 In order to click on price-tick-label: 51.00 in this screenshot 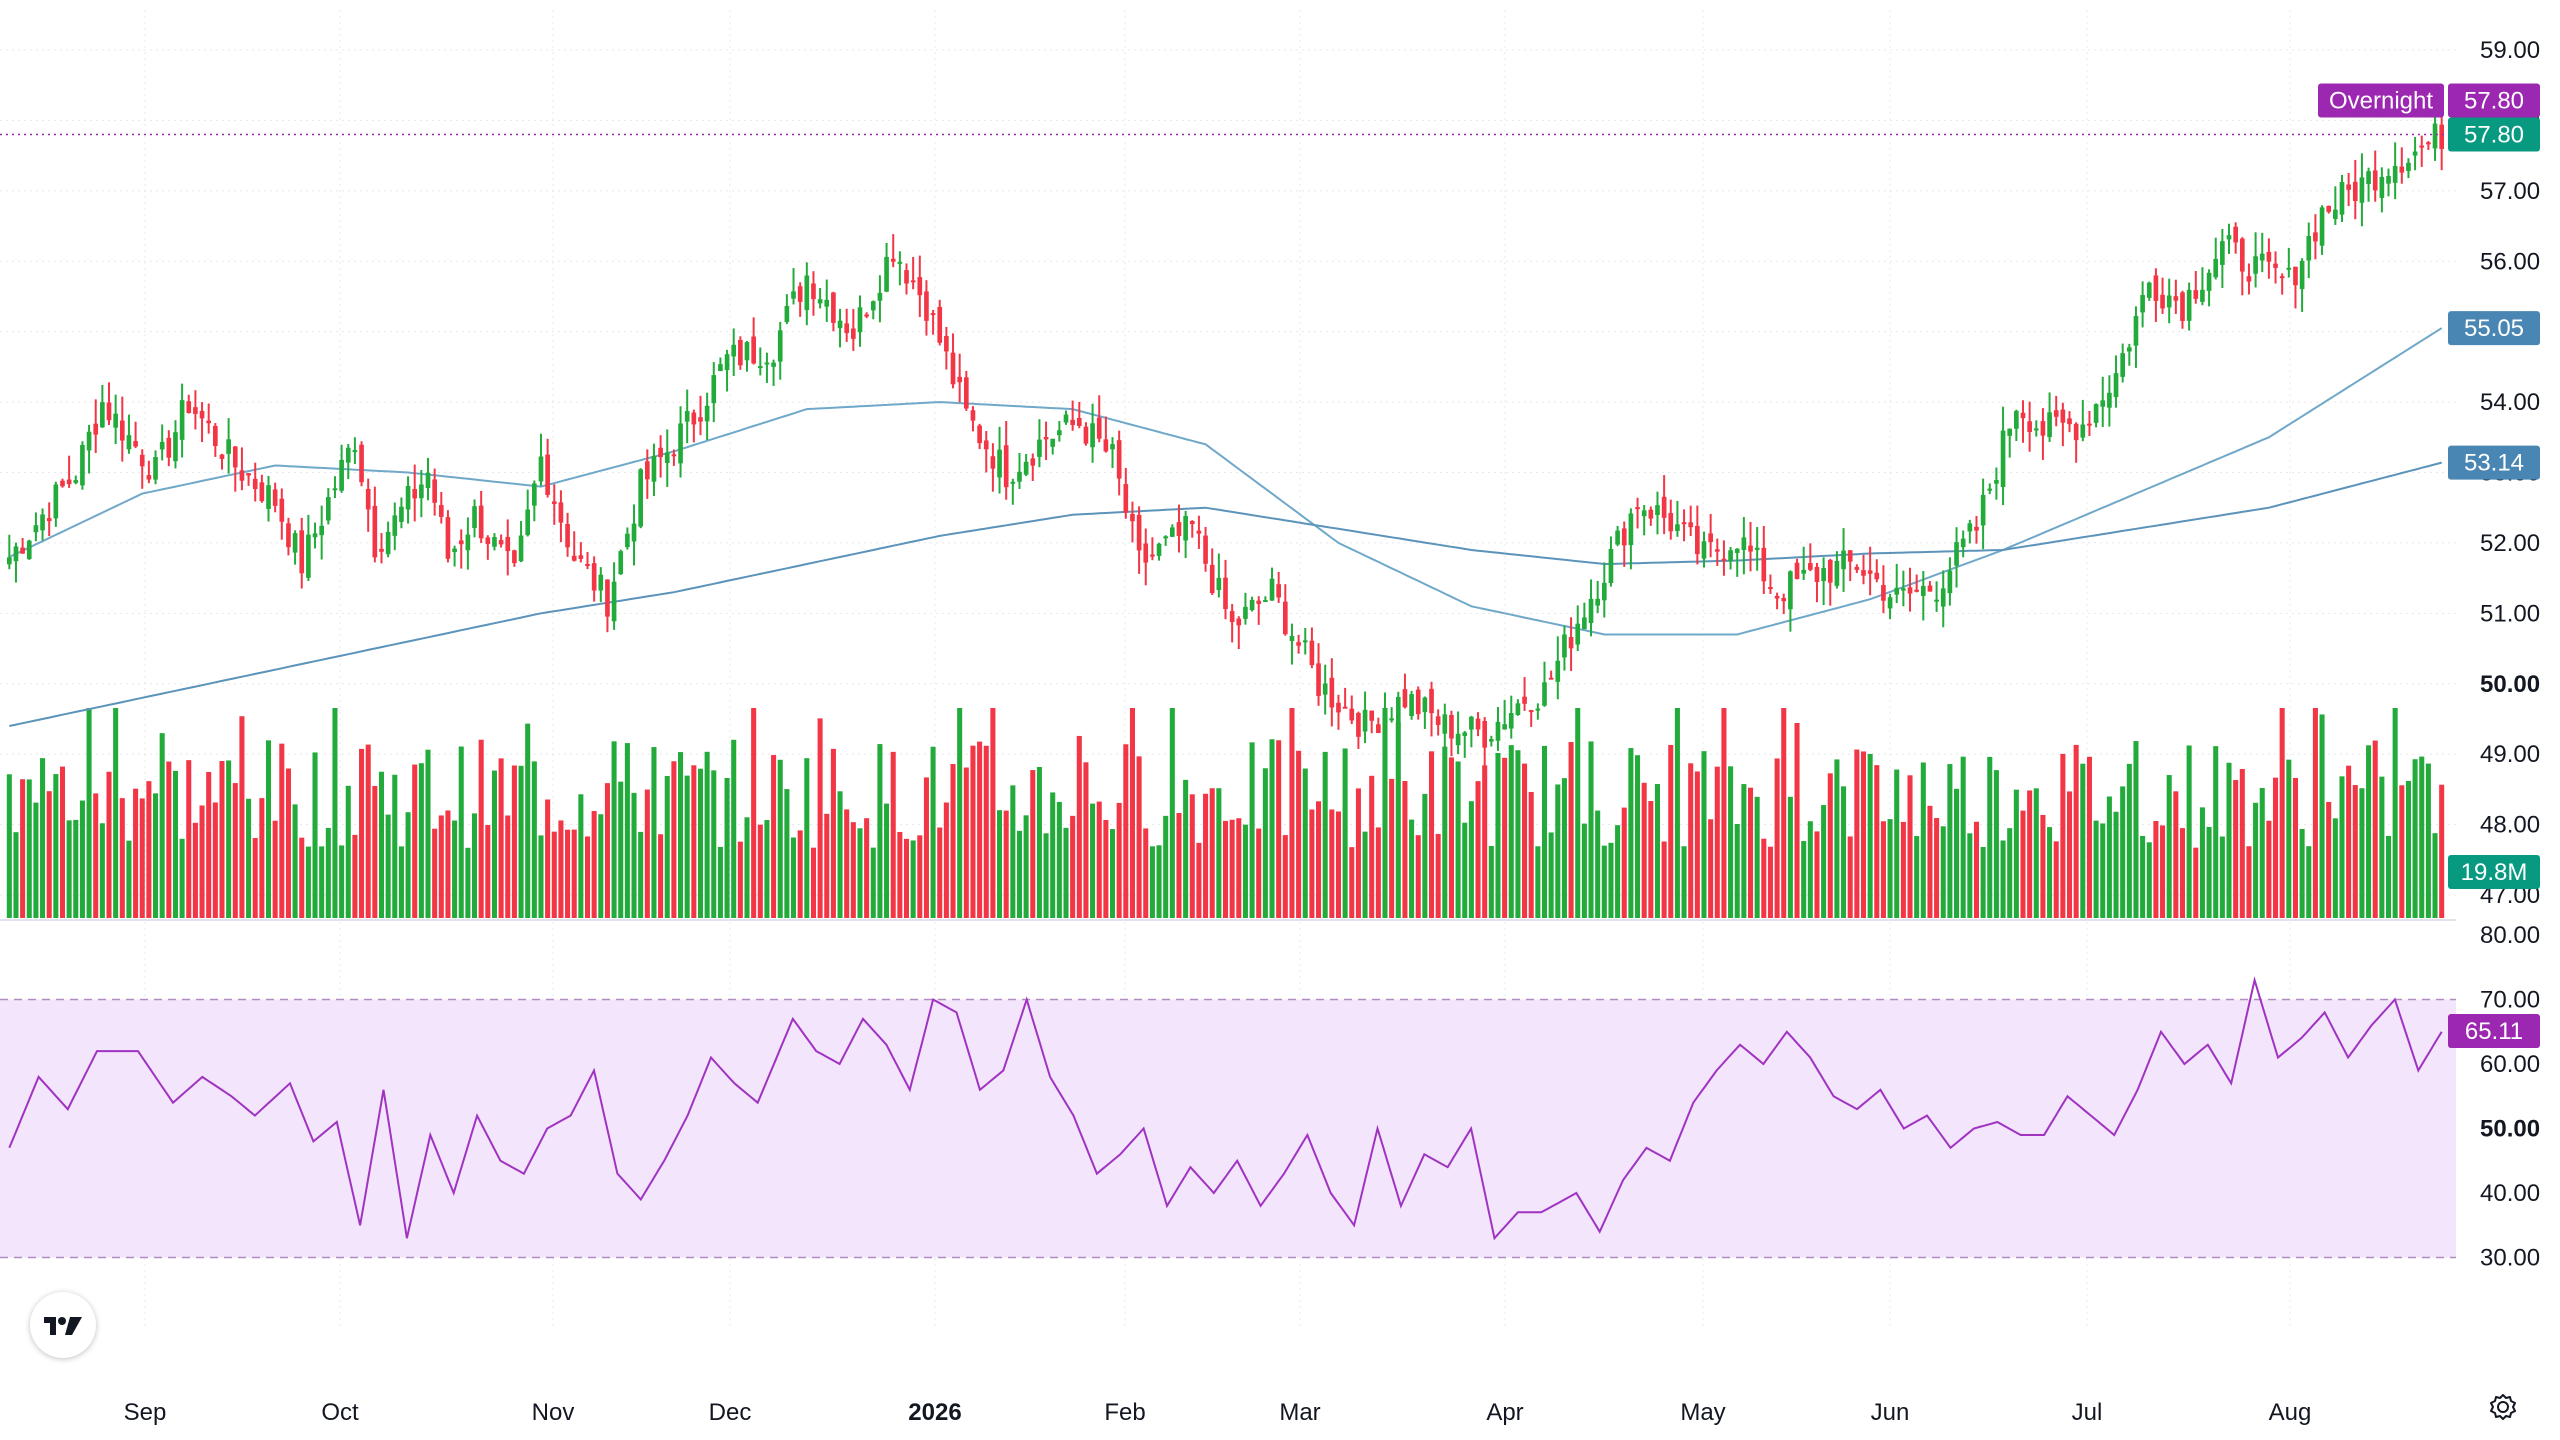, I will do `click(2510, 613)`.